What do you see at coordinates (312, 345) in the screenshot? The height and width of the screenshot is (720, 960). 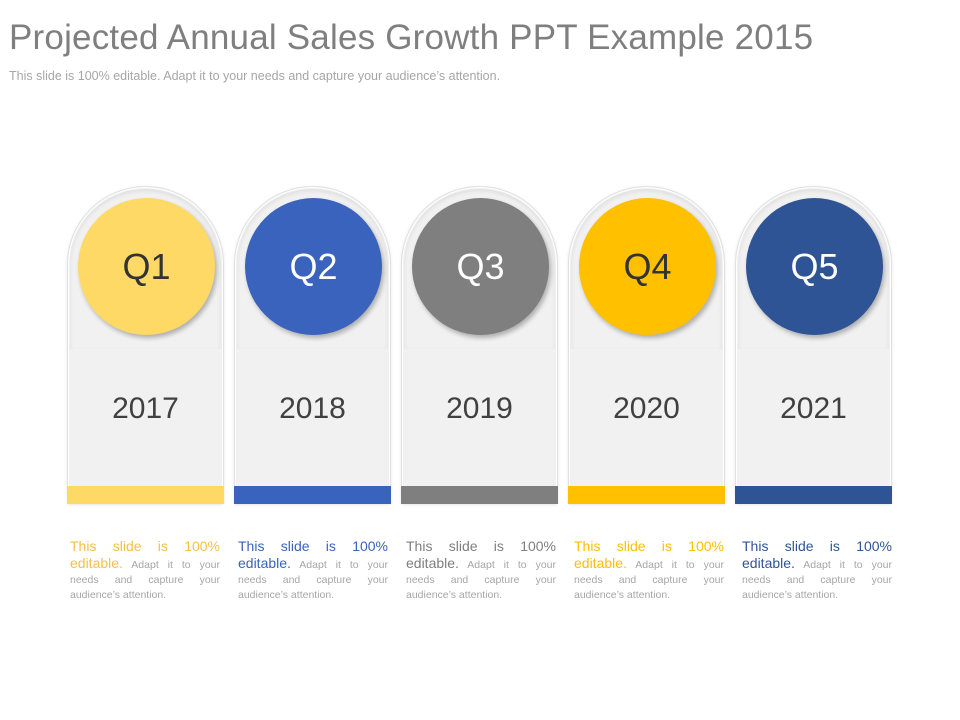 I see `timeline-card-q2: Q2 2018` at bounding box center [312, 345].